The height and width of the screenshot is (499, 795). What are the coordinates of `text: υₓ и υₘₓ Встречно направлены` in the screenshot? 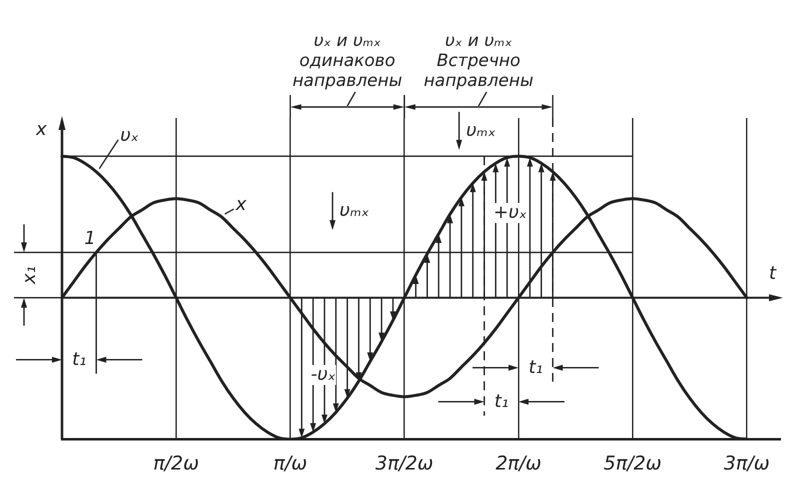 It's located at (478, 61).